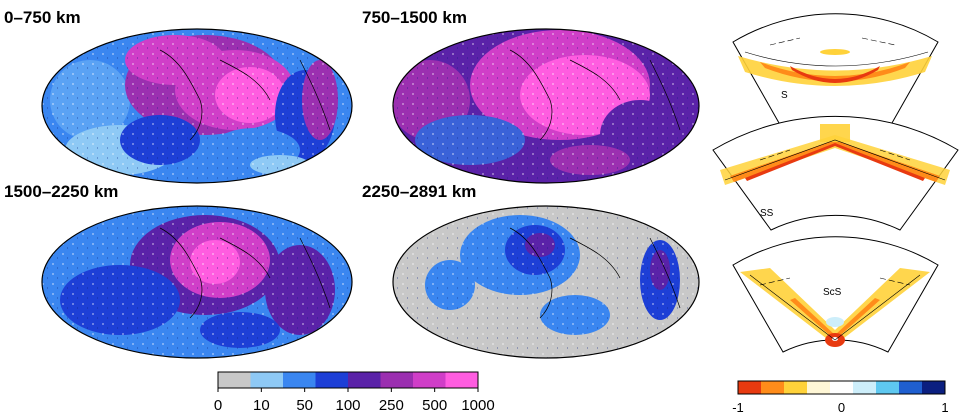  What do you see at coordinates (835, 72) in the screenshot?
I see `kernel-s: S` at bounding box center [835, 72].